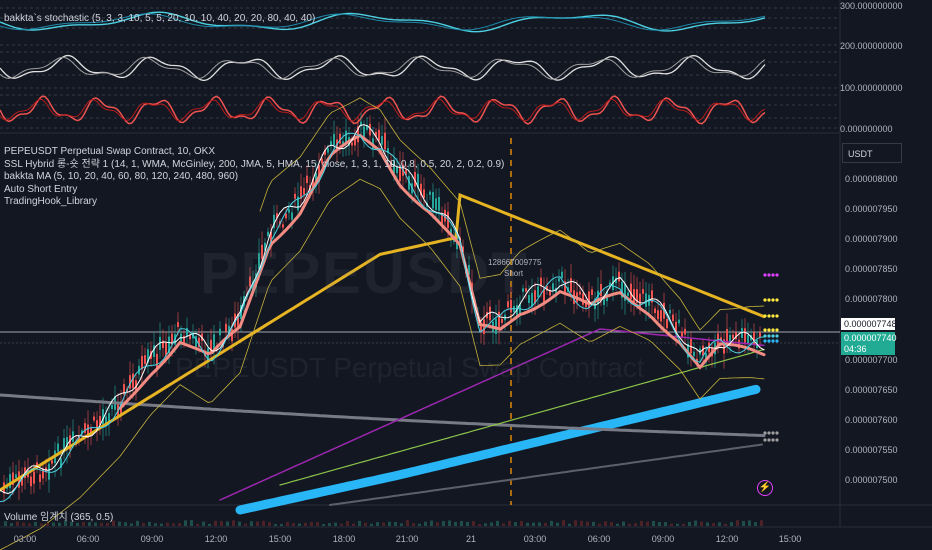 Image resolution: width=932 pixels, height=550 pixels. Describe the element at coordinates (522, 417) in the screenshot. I see `ma-line-green` at that location.